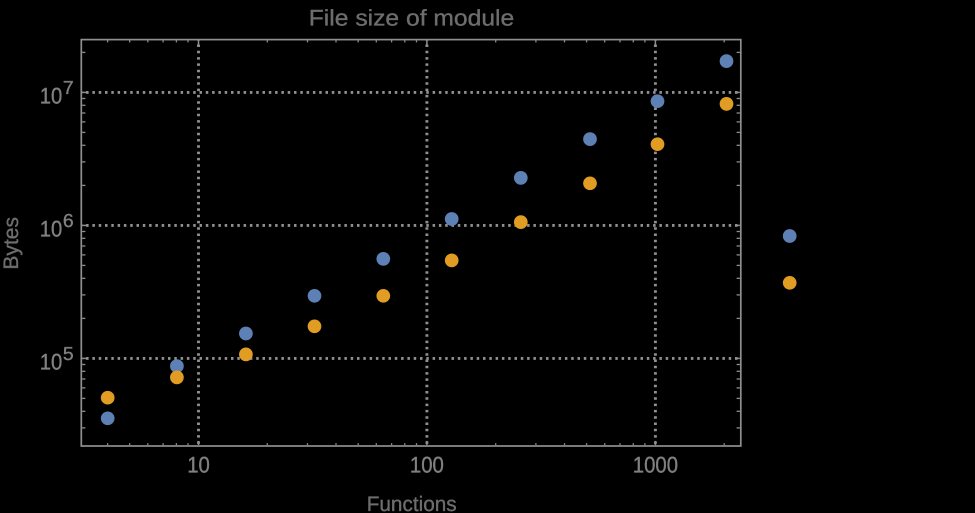 This screenshot has height=513, width=975. I want to click on svg-text: Functions, so click(412, 503).